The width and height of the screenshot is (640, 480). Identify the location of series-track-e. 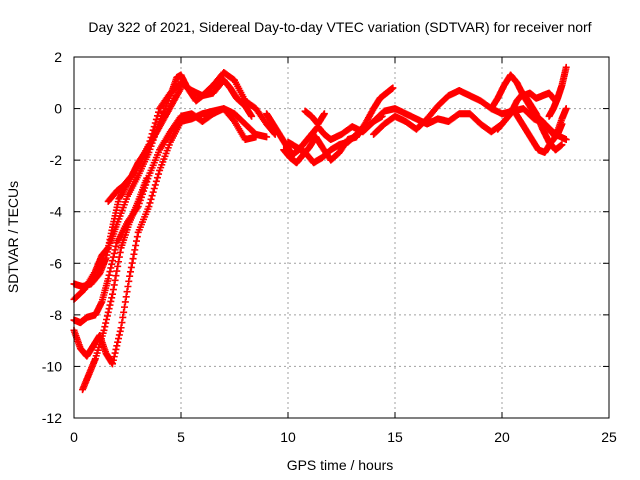
(115, 284).